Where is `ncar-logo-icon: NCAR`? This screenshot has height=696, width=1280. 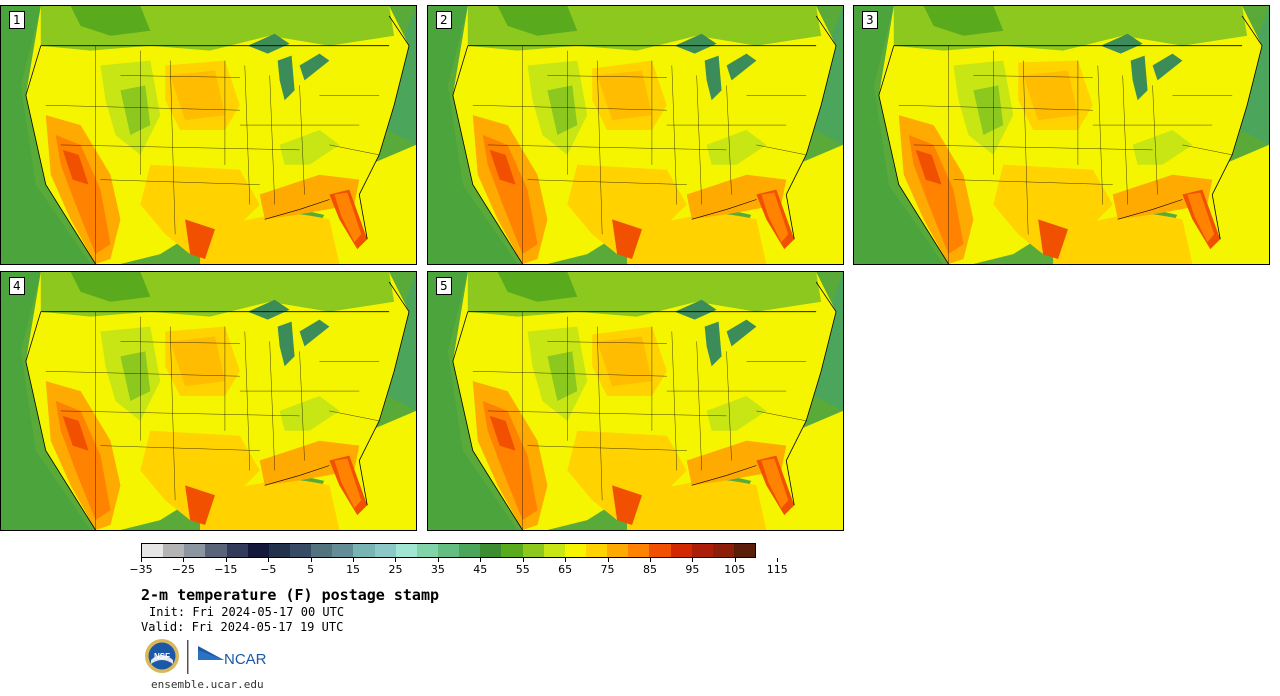 ncar-logo-icon: NCAR is located at coordinates (232, 657).